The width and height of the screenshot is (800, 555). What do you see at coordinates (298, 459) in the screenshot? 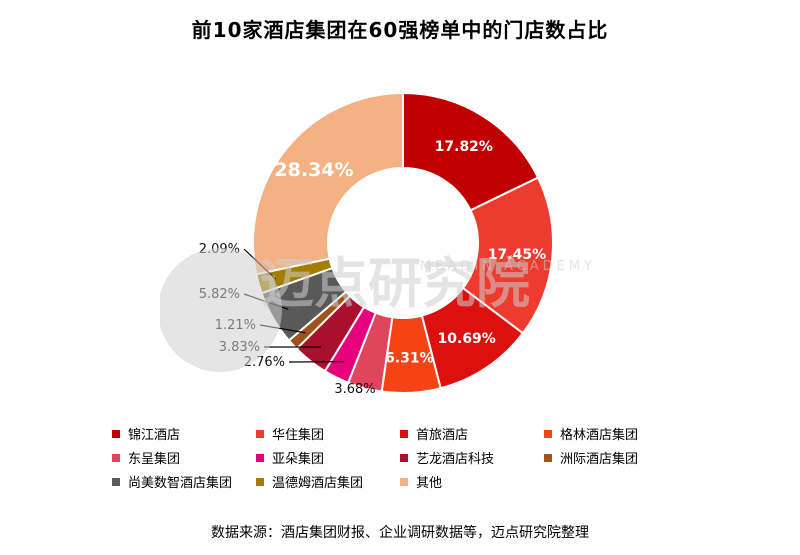
I see `legend-label: 亚朵集团` at bounding box center [298, 459].